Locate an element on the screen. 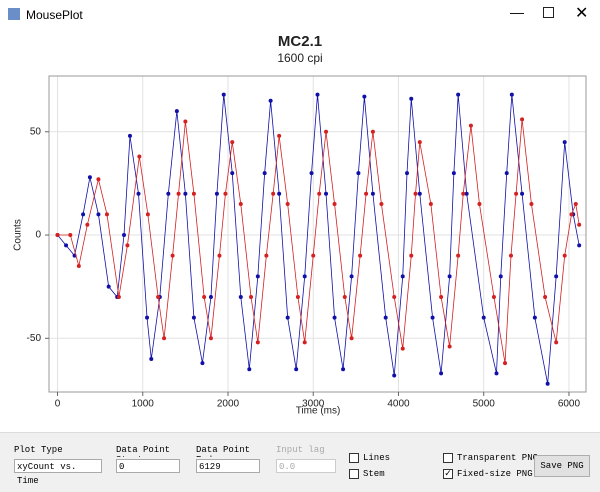 The height and width of the screenshot is (492, 600). lag-input: 0.0 is located at coordinates (306, 466).